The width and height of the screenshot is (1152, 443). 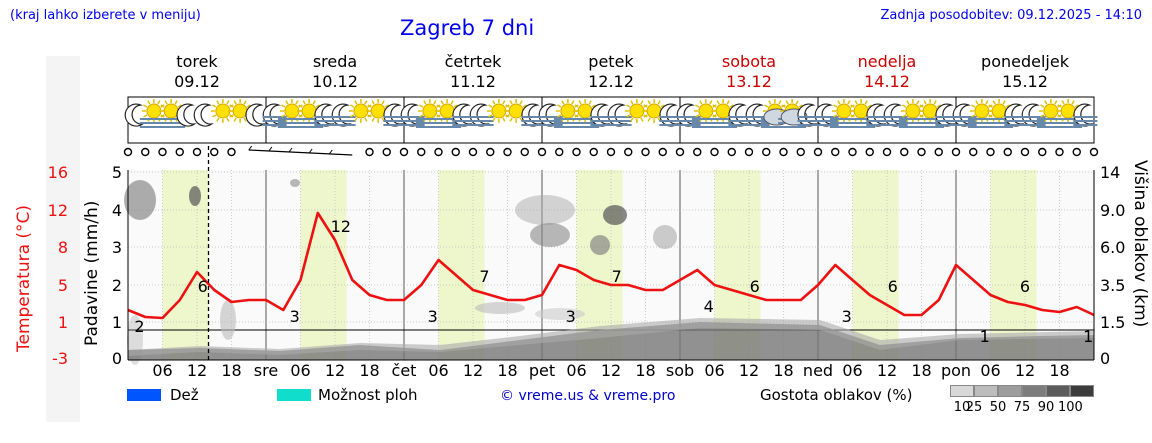 I want to click on precip-tick: 0, so click(x=117, y=358).